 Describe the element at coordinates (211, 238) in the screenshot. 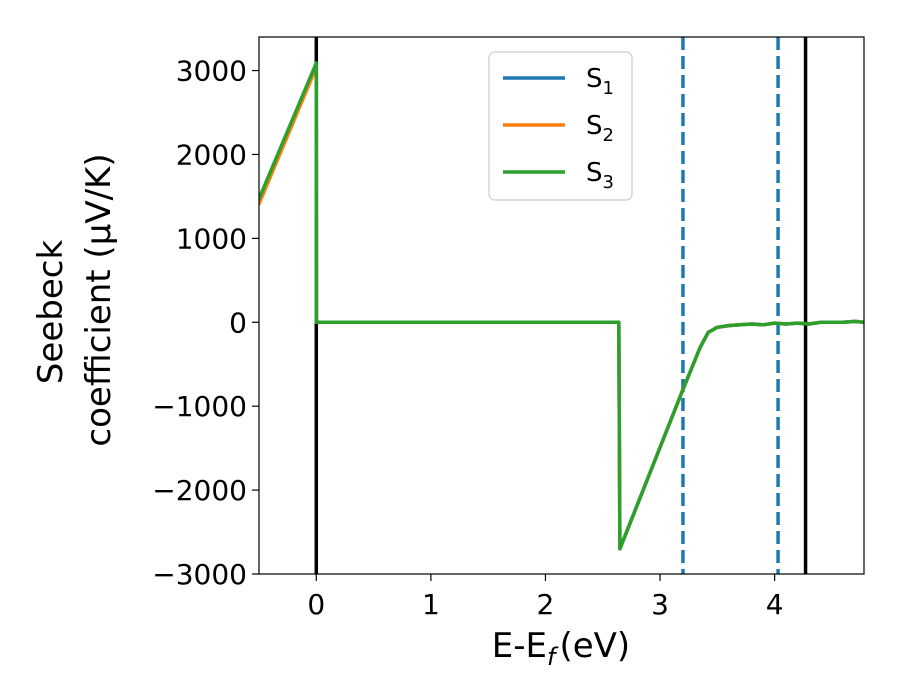

I see `y-tick-label: 1000` at that location.